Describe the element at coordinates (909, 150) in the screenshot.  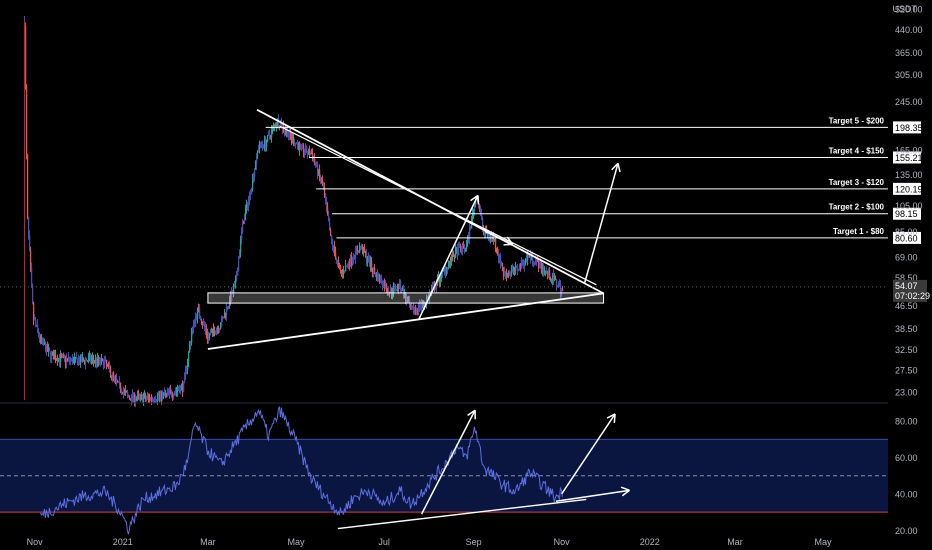
I see `price-tick-label: 165.00` at that location.